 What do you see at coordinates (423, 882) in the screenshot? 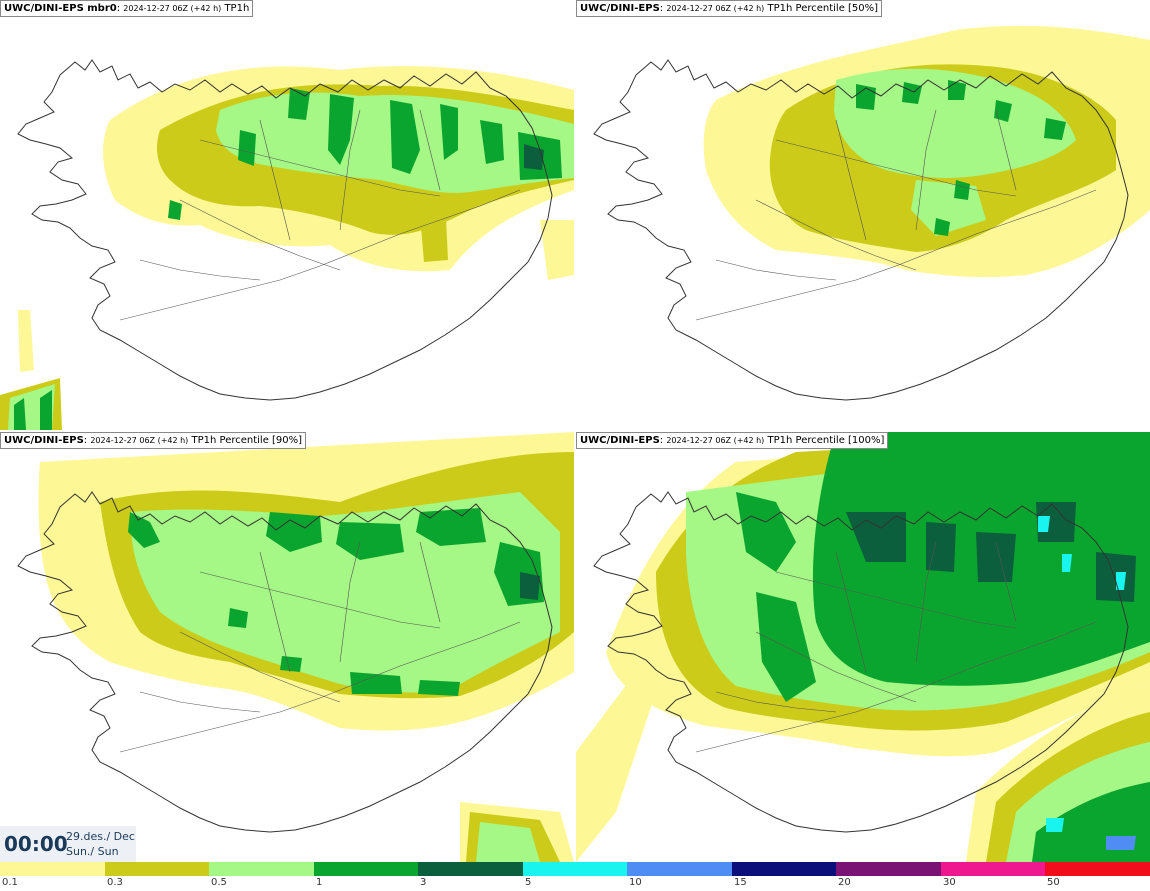
I see `legend-label: 3` at bounding box center [423, 882].